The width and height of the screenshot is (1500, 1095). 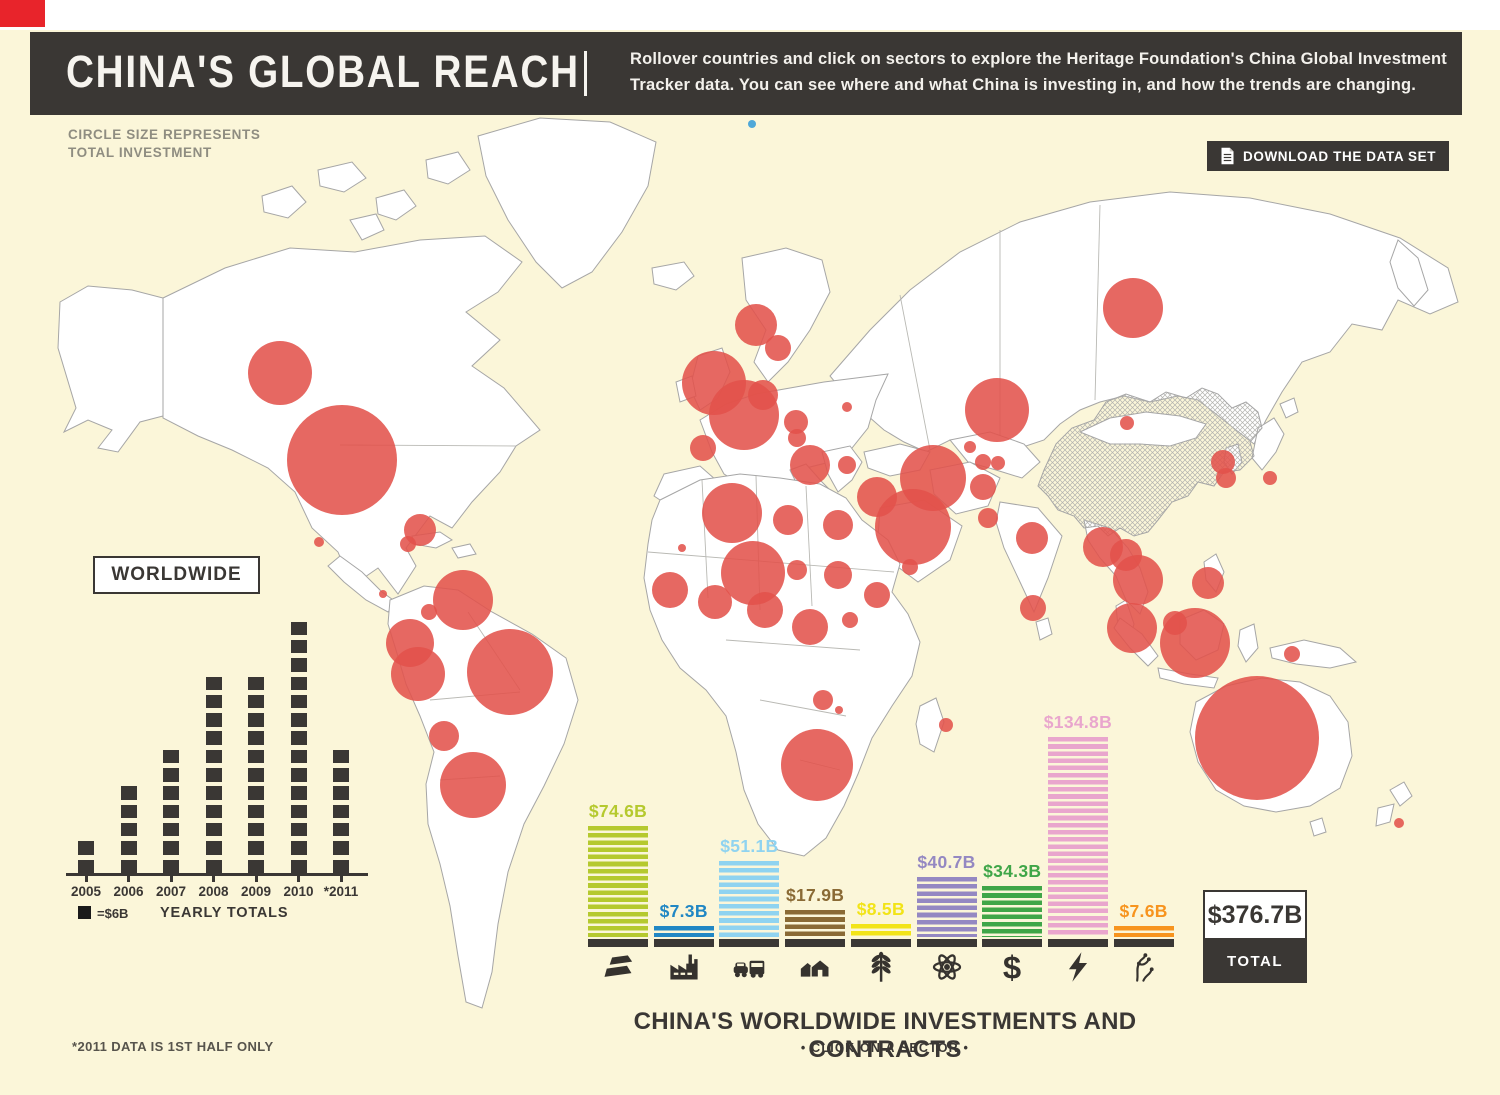 I want to click on yearly-tick-label: 2005, so click(x=86, y=891).